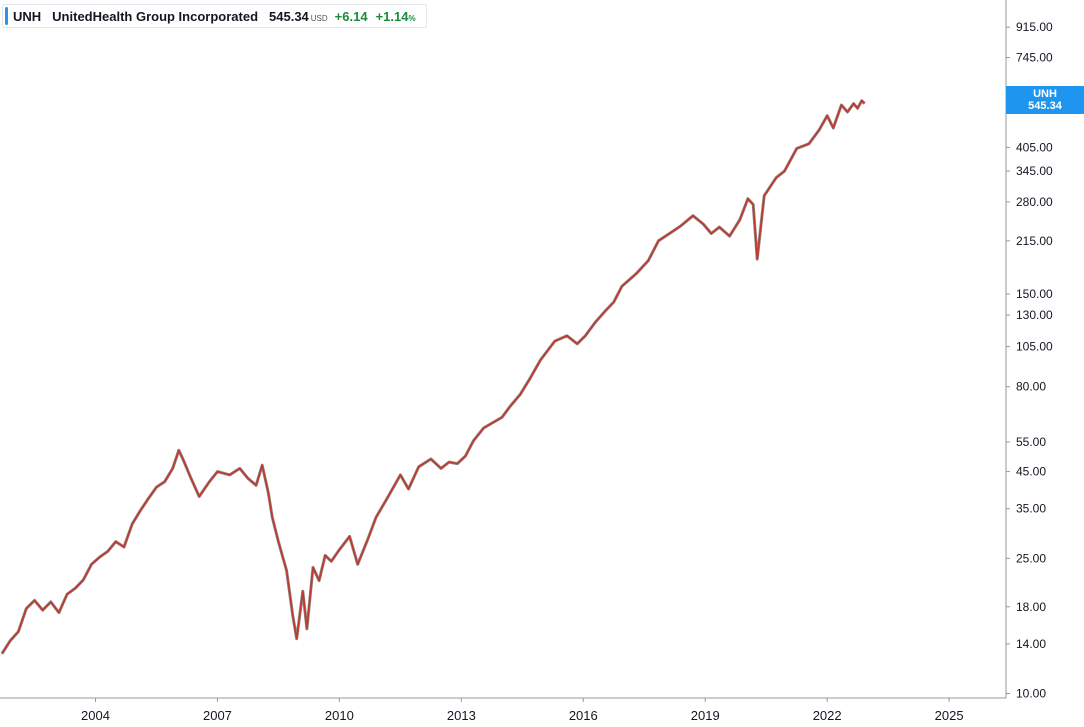  Describe the element at coordinates (392, 16) in the screenshot. I see `legend-change-percent: +1.14` at that location.